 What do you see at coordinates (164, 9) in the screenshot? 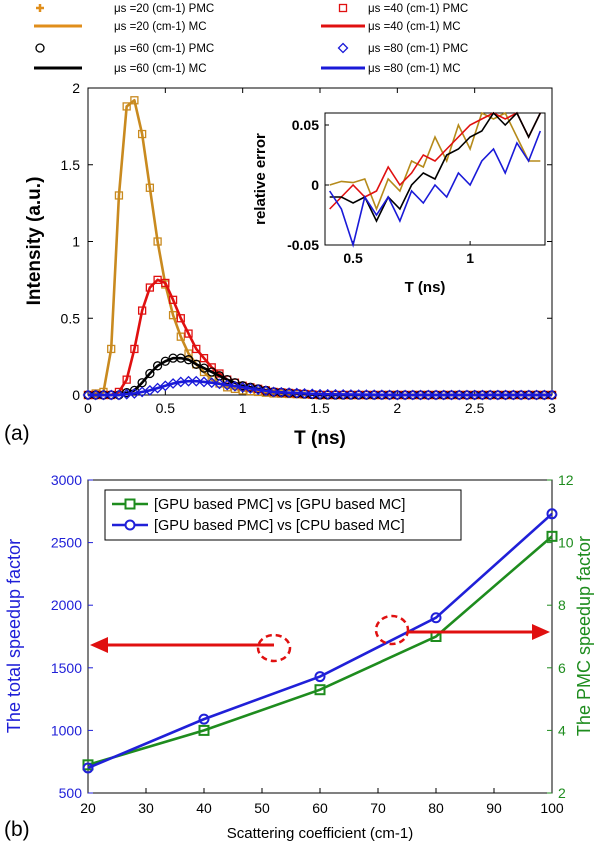
I see `legend-label-0: μs =20 (cm-1) PMC` at bounding box center [164, 9].